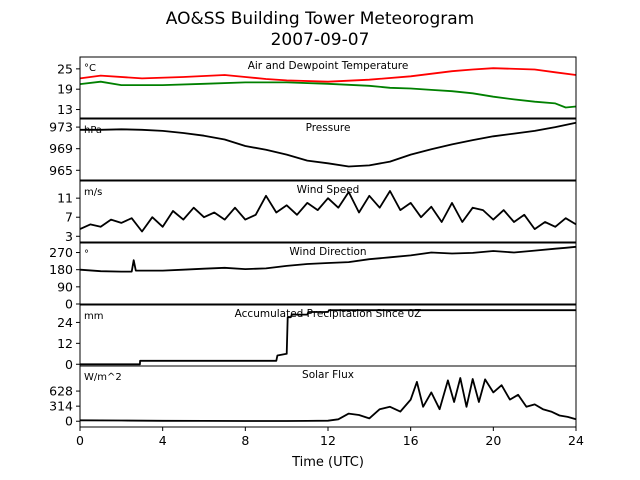 This screenshot has height=480, width=640. I want to click on y-tick-label-temperature: 25, so click(65, 68).